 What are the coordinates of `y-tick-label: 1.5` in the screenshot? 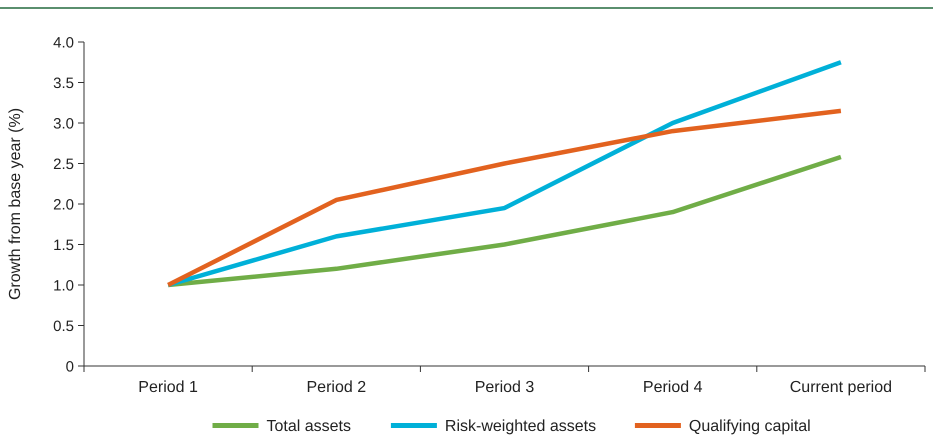 It's located at (63, 245).